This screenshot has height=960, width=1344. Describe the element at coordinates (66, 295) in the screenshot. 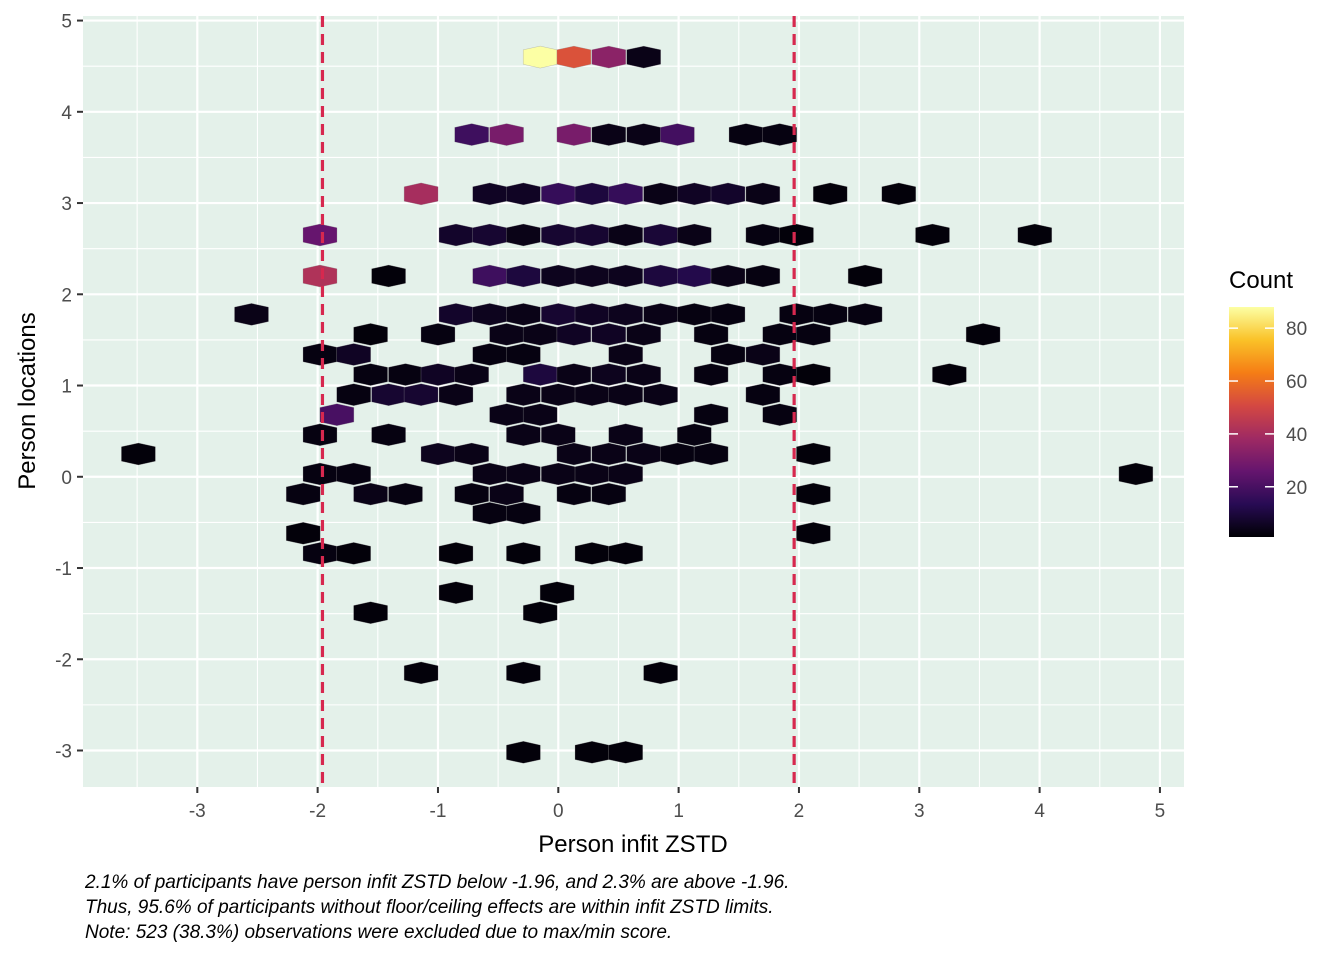

I see `y-tick-label: 2` at that location.